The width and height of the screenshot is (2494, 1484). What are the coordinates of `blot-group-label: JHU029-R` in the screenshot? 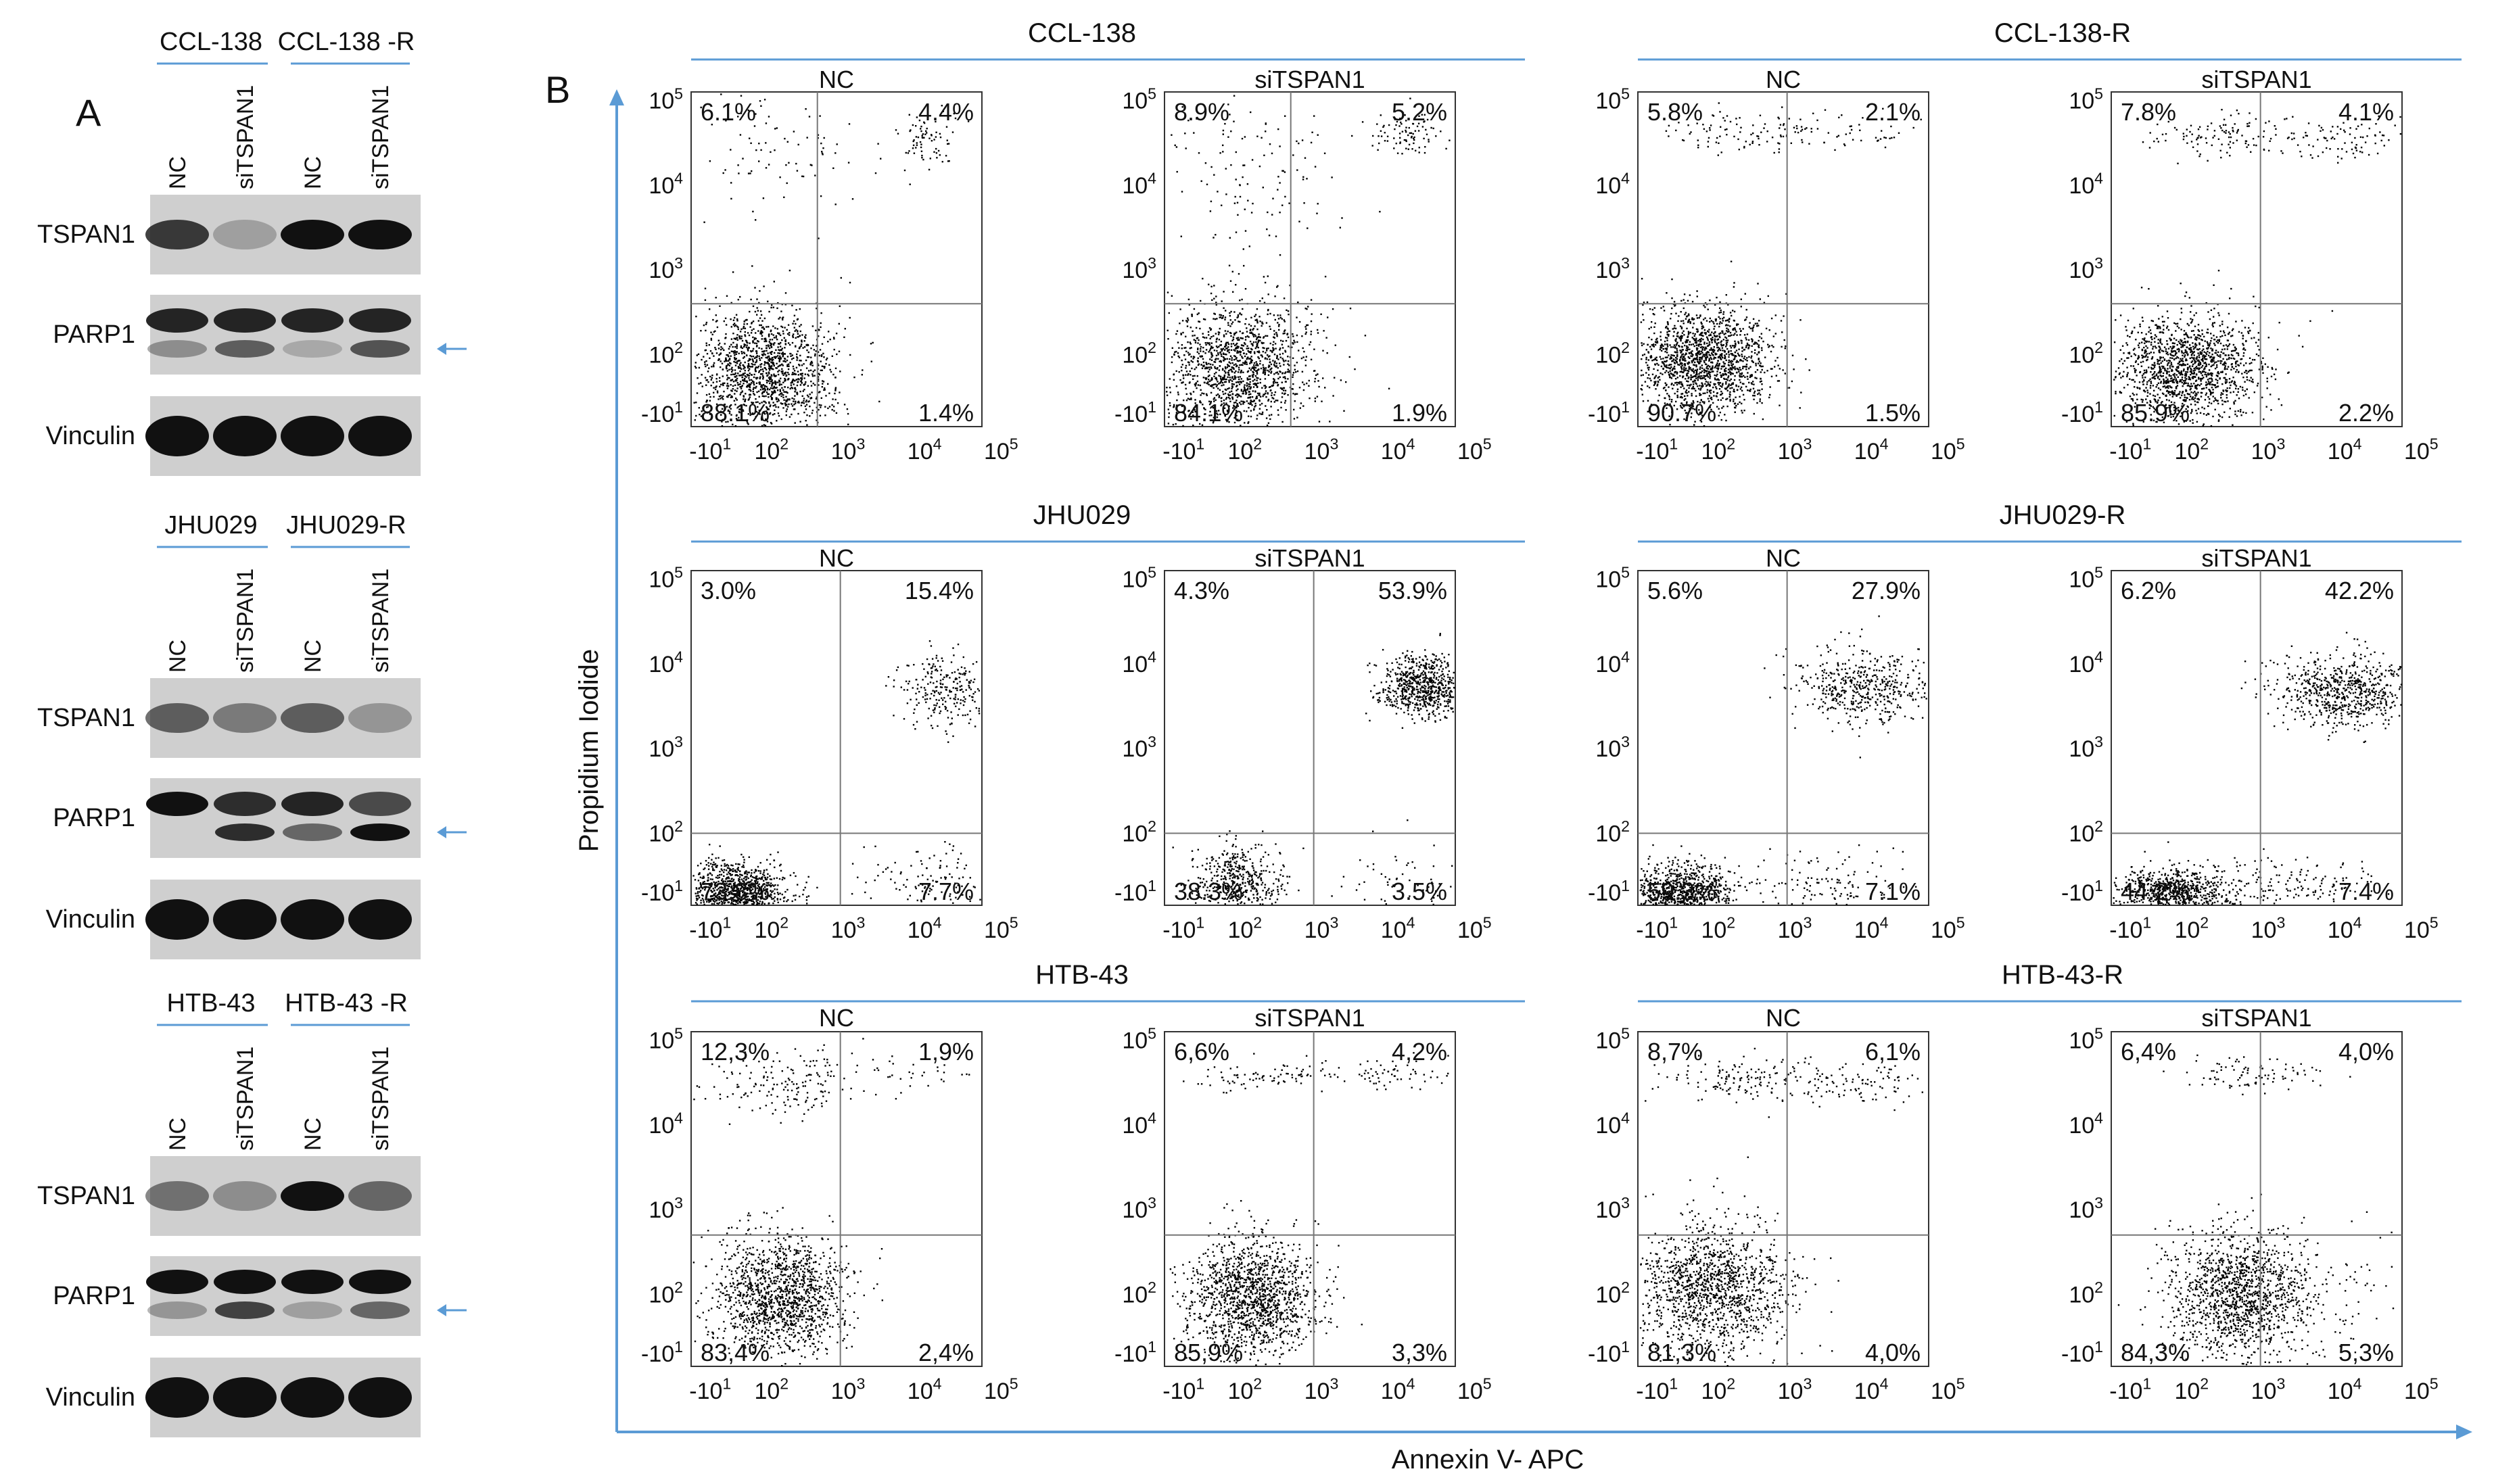 It's located at (346, 526).